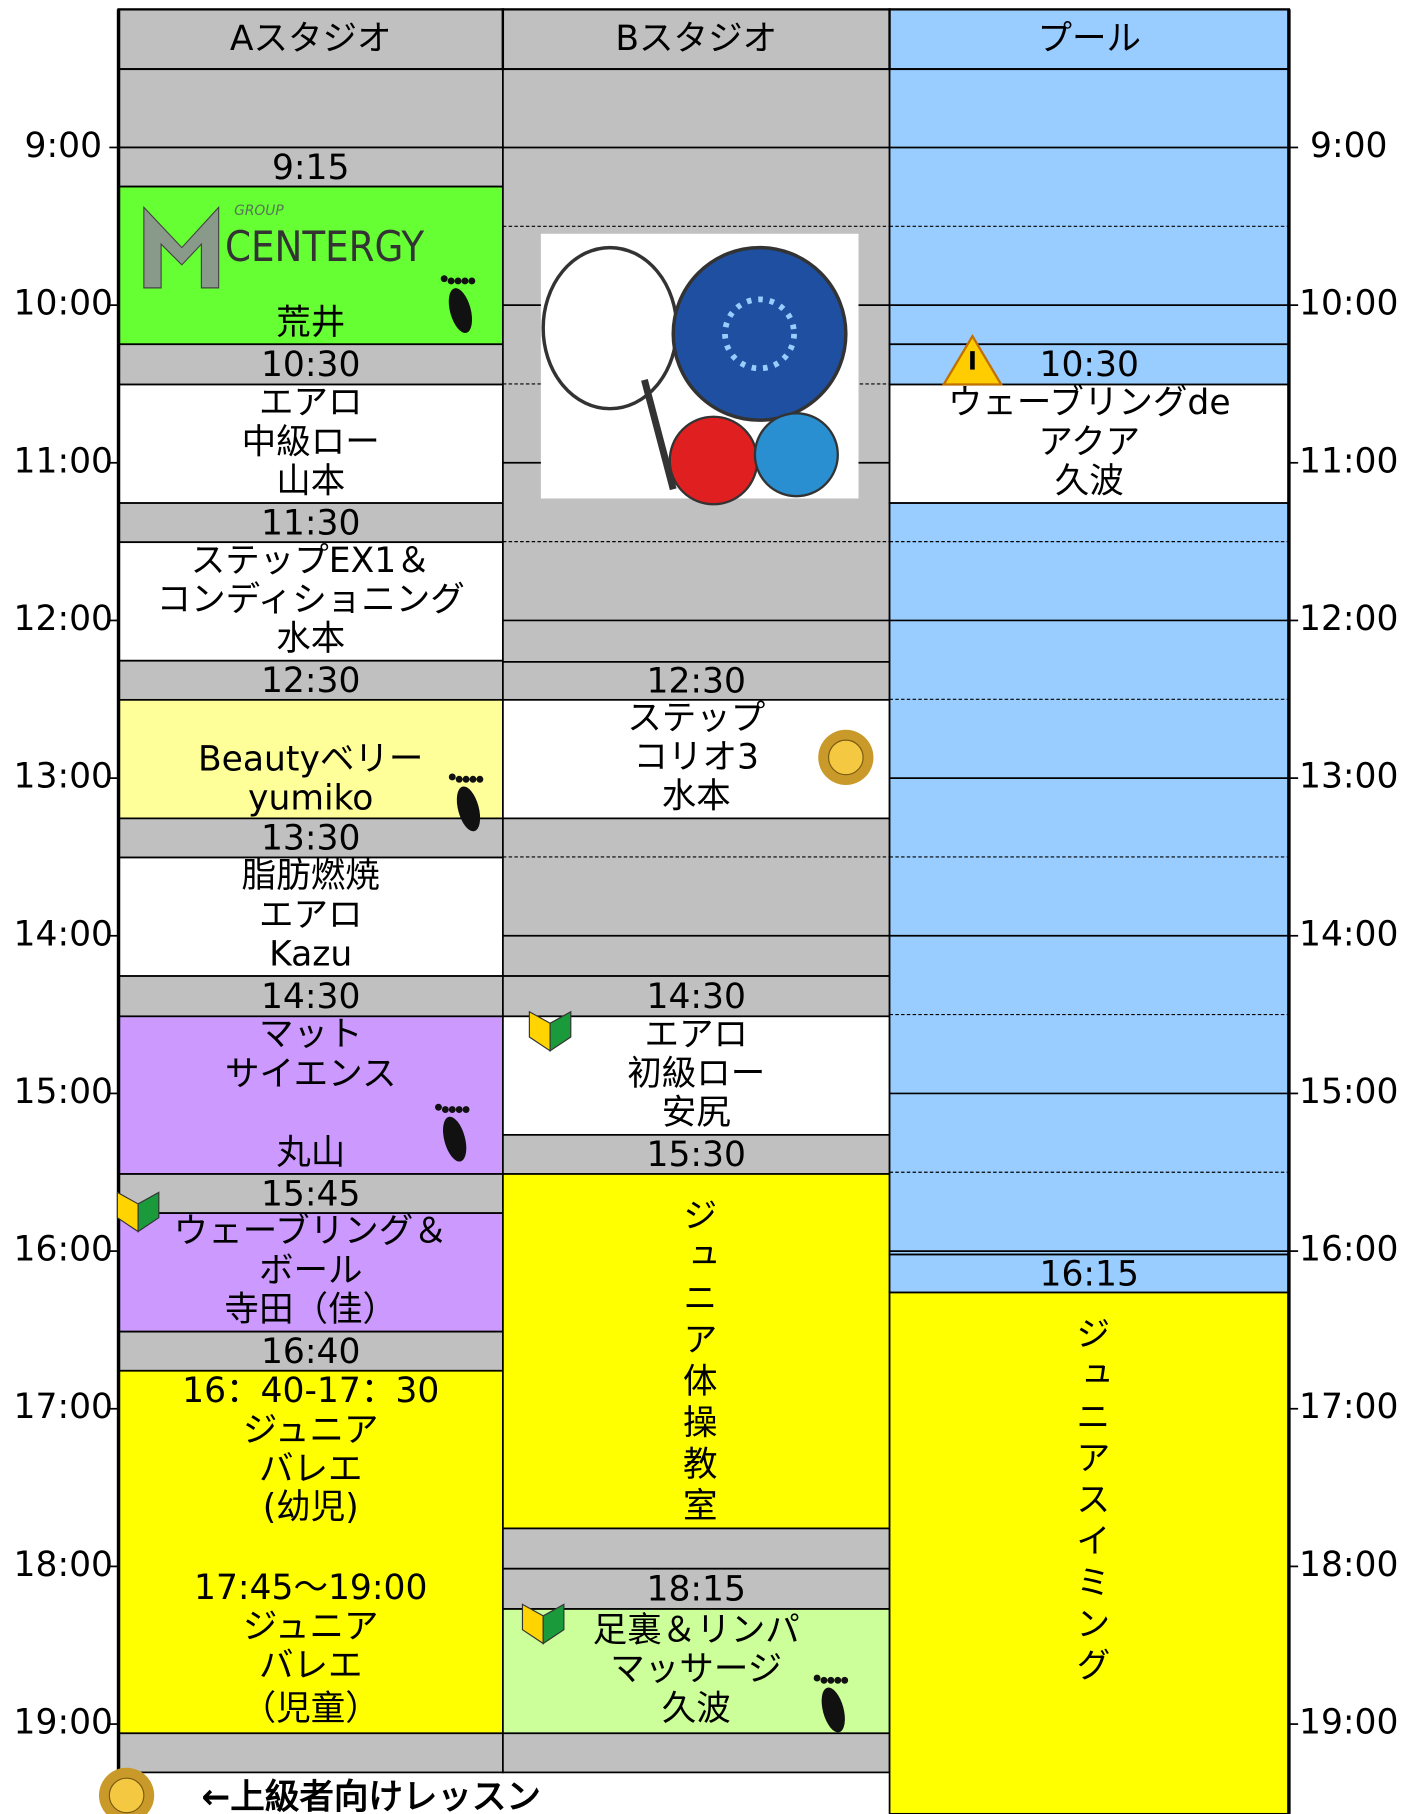  I want to click on time-label: 15:30, so click(696, 1155).